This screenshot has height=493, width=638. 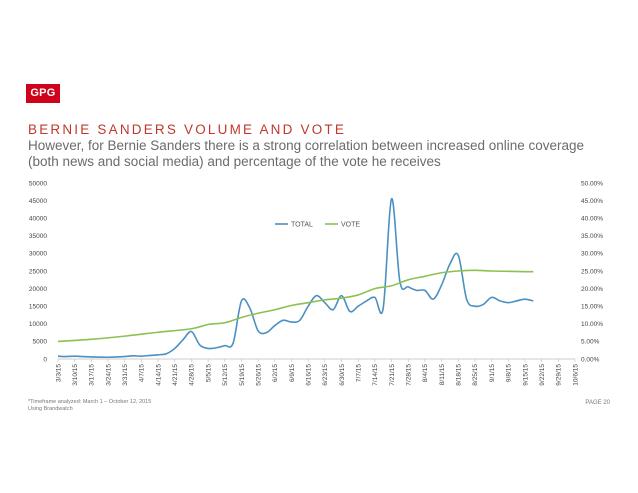 I want to click on x-tick-label: 3/3/15, so click(x=58, y=373).